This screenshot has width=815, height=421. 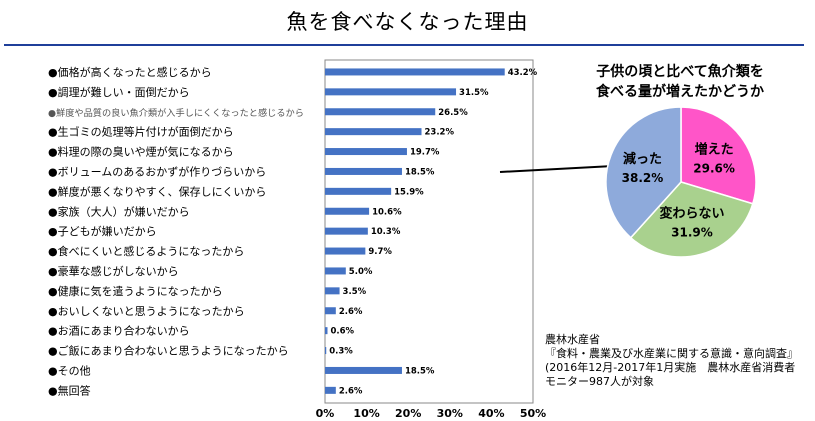 What do you see at coordinates (119, 92) in the screenshot?
I see `bar-category-label: ●調理が難しい・面倒だから` at bounding box center [119, 92].